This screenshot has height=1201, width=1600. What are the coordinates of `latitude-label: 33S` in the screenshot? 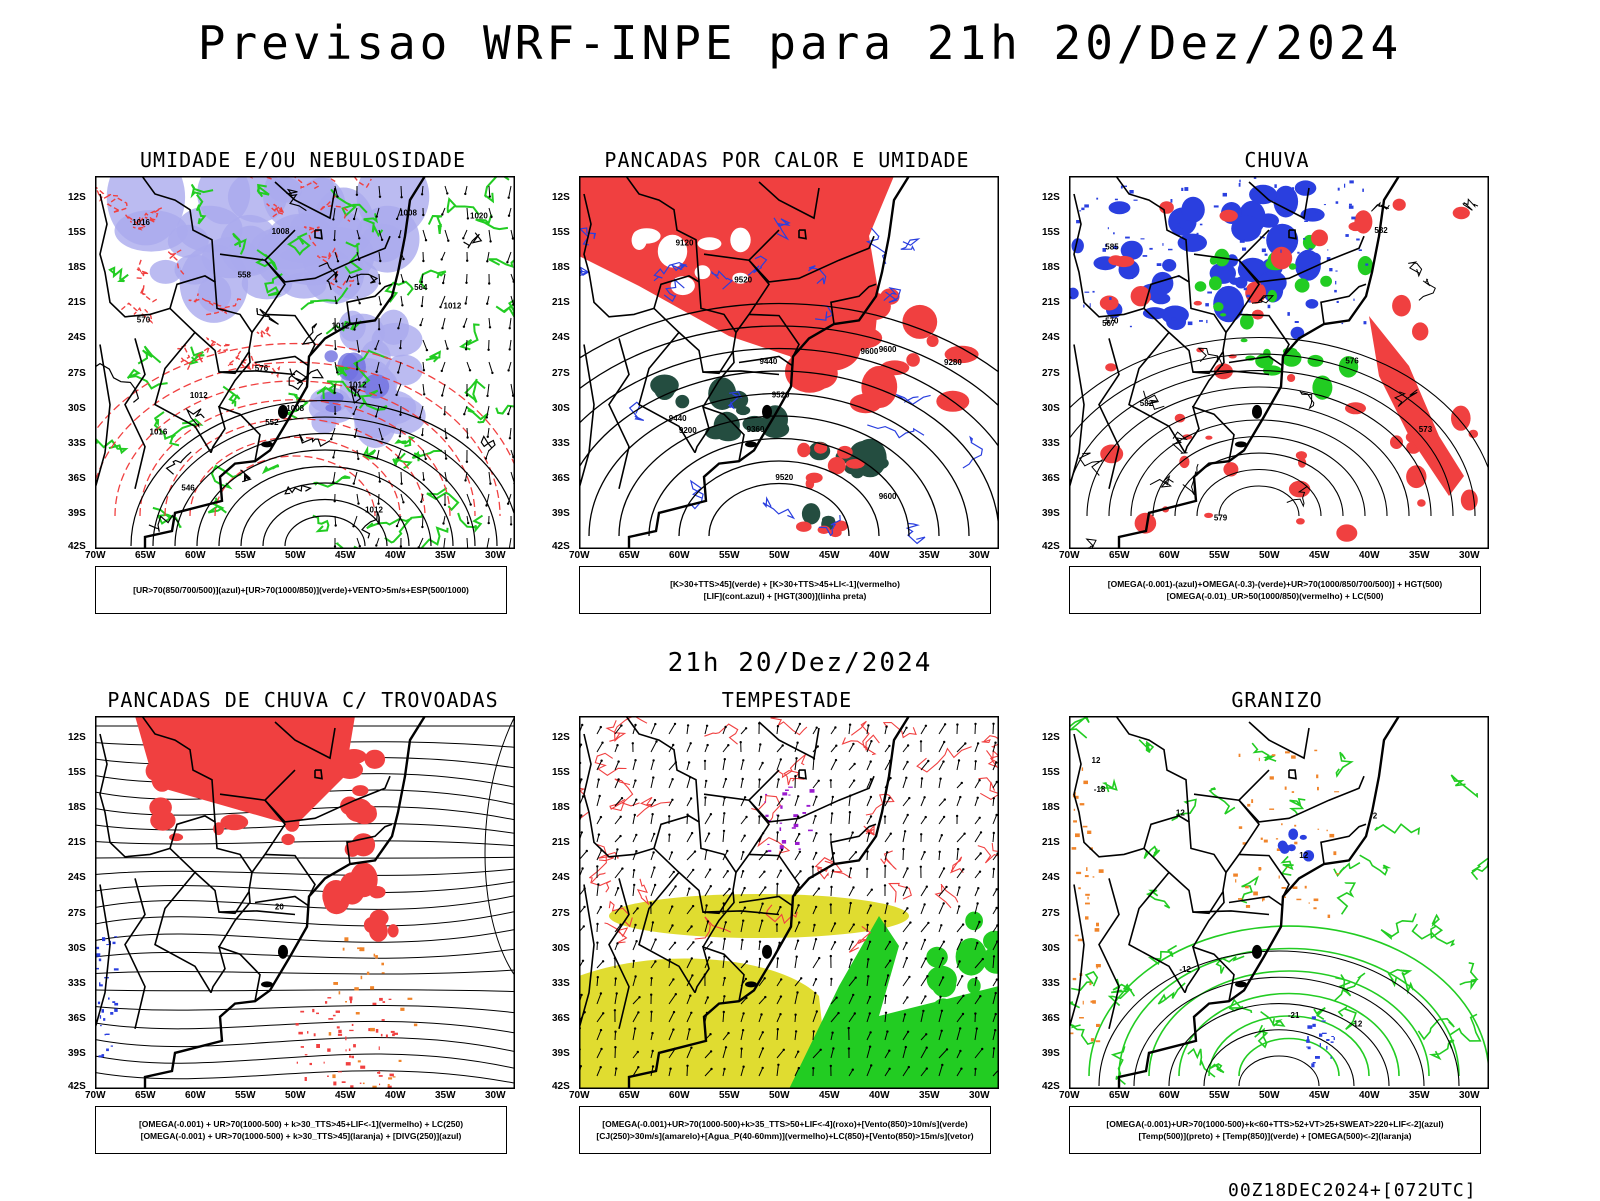 It's located at (77, 983).